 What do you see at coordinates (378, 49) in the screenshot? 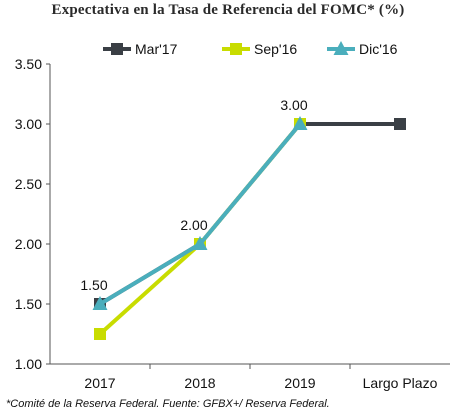
I see `legend-label: Dic'16` at bounding box center [378, 49].